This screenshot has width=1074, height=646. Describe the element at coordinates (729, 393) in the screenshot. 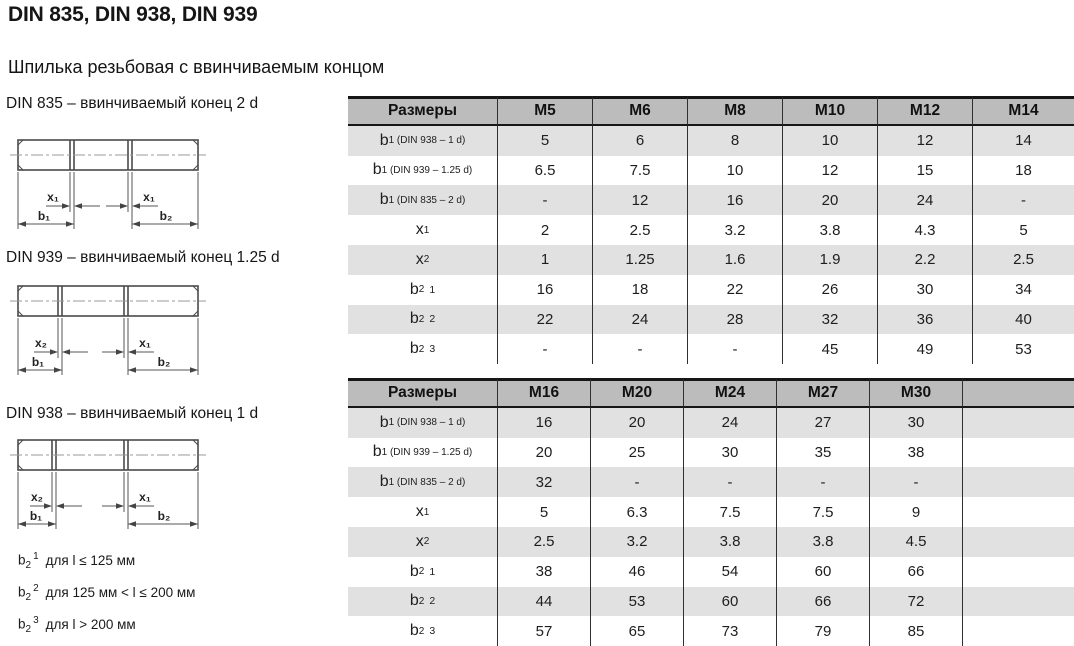

I see `column-header: M24` at that location.